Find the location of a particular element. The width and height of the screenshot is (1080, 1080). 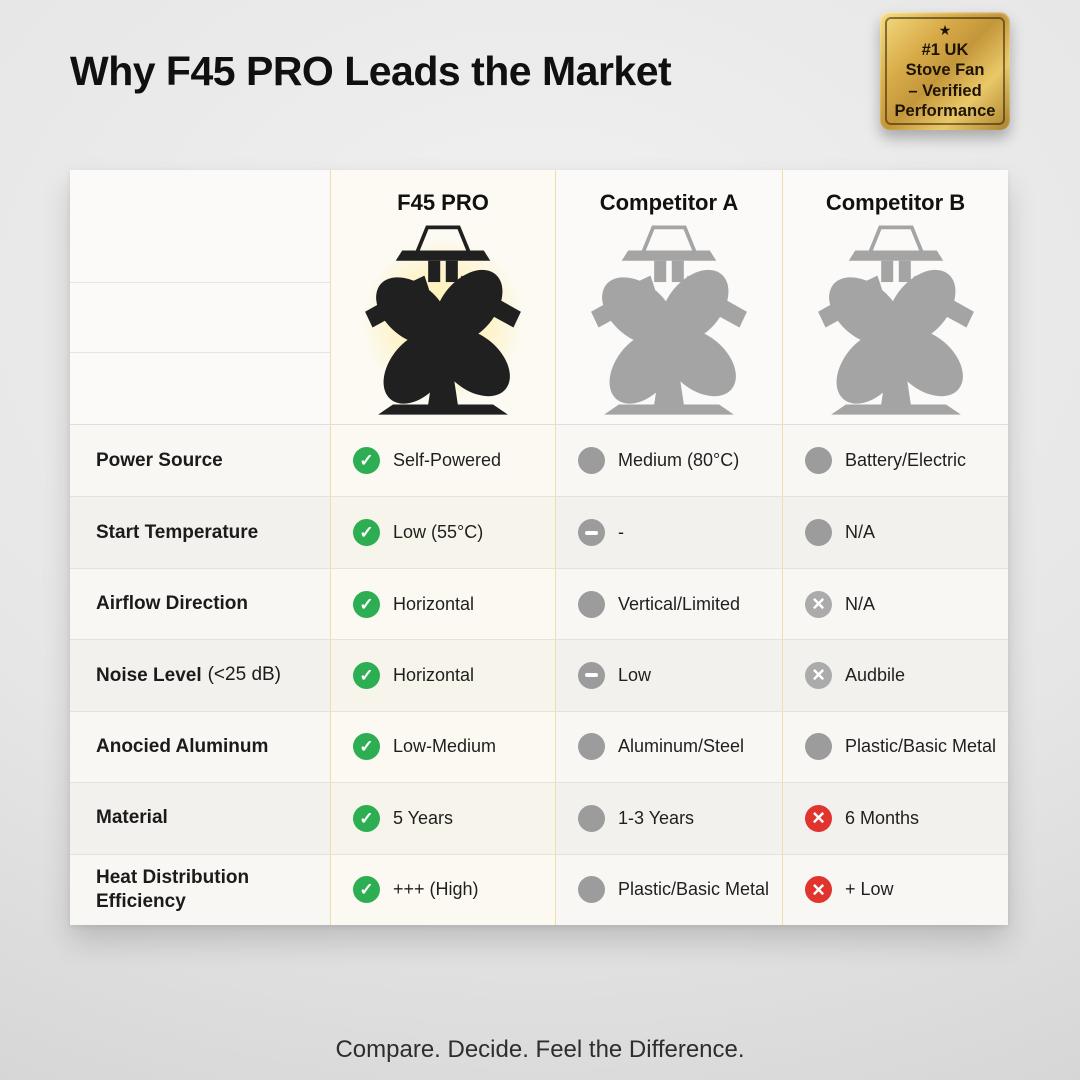

table-cell: Low-Medium is located at coordinates (442, 746).